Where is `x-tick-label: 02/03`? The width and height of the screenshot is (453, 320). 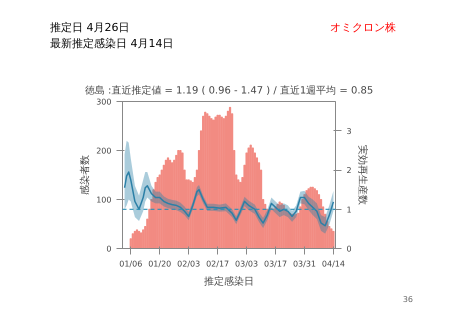
x-tick-label: 02/03 is located at coordinates (188, 264).